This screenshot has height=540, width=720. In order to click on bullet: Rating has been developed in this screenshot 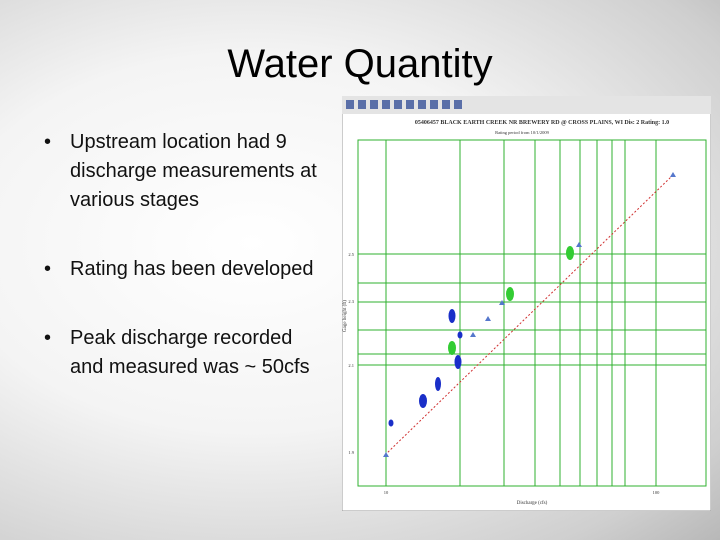, I will do `click(185, 269)`.